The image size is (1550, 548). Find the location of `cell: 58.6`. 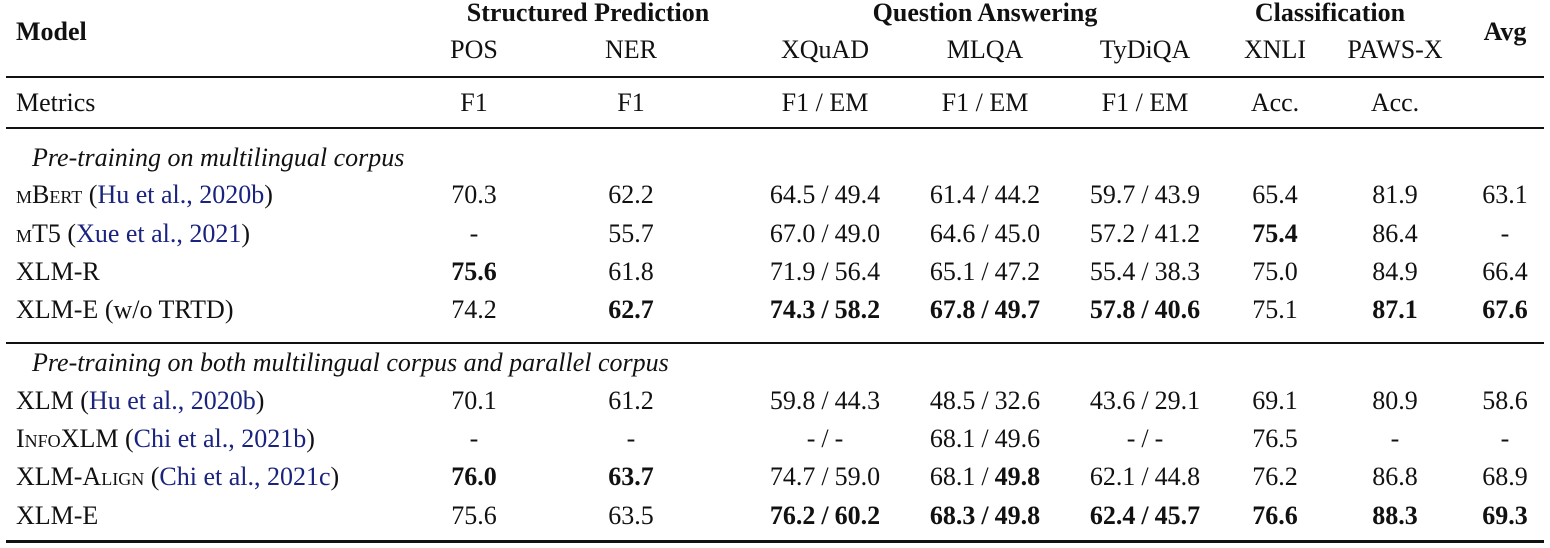

cell: 58.6 is located at coordinates (1505, 401).